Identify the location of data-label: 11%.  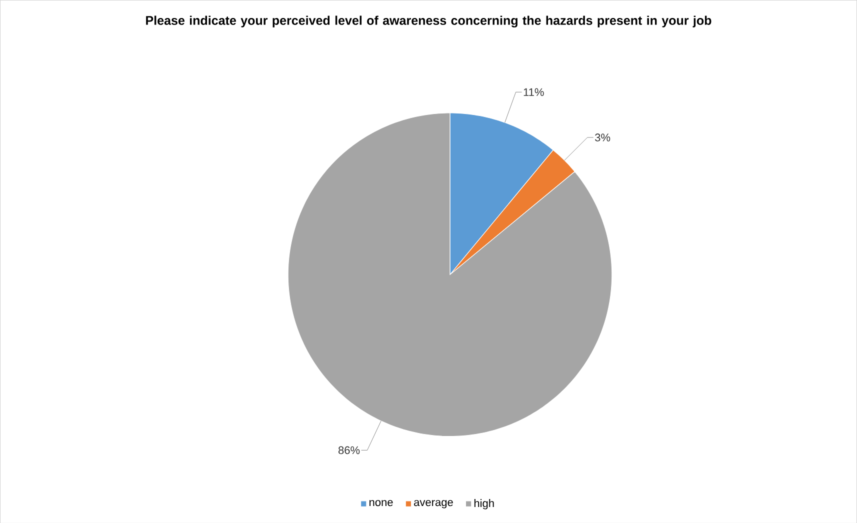
(534, 92).